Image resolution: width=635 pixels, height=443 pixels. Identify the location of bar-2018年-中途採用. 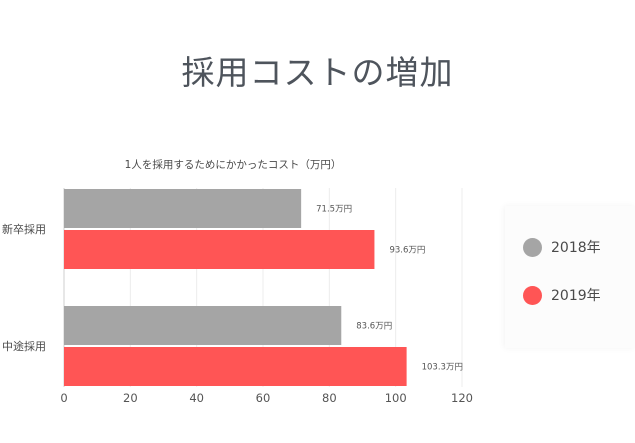
(203, 325).